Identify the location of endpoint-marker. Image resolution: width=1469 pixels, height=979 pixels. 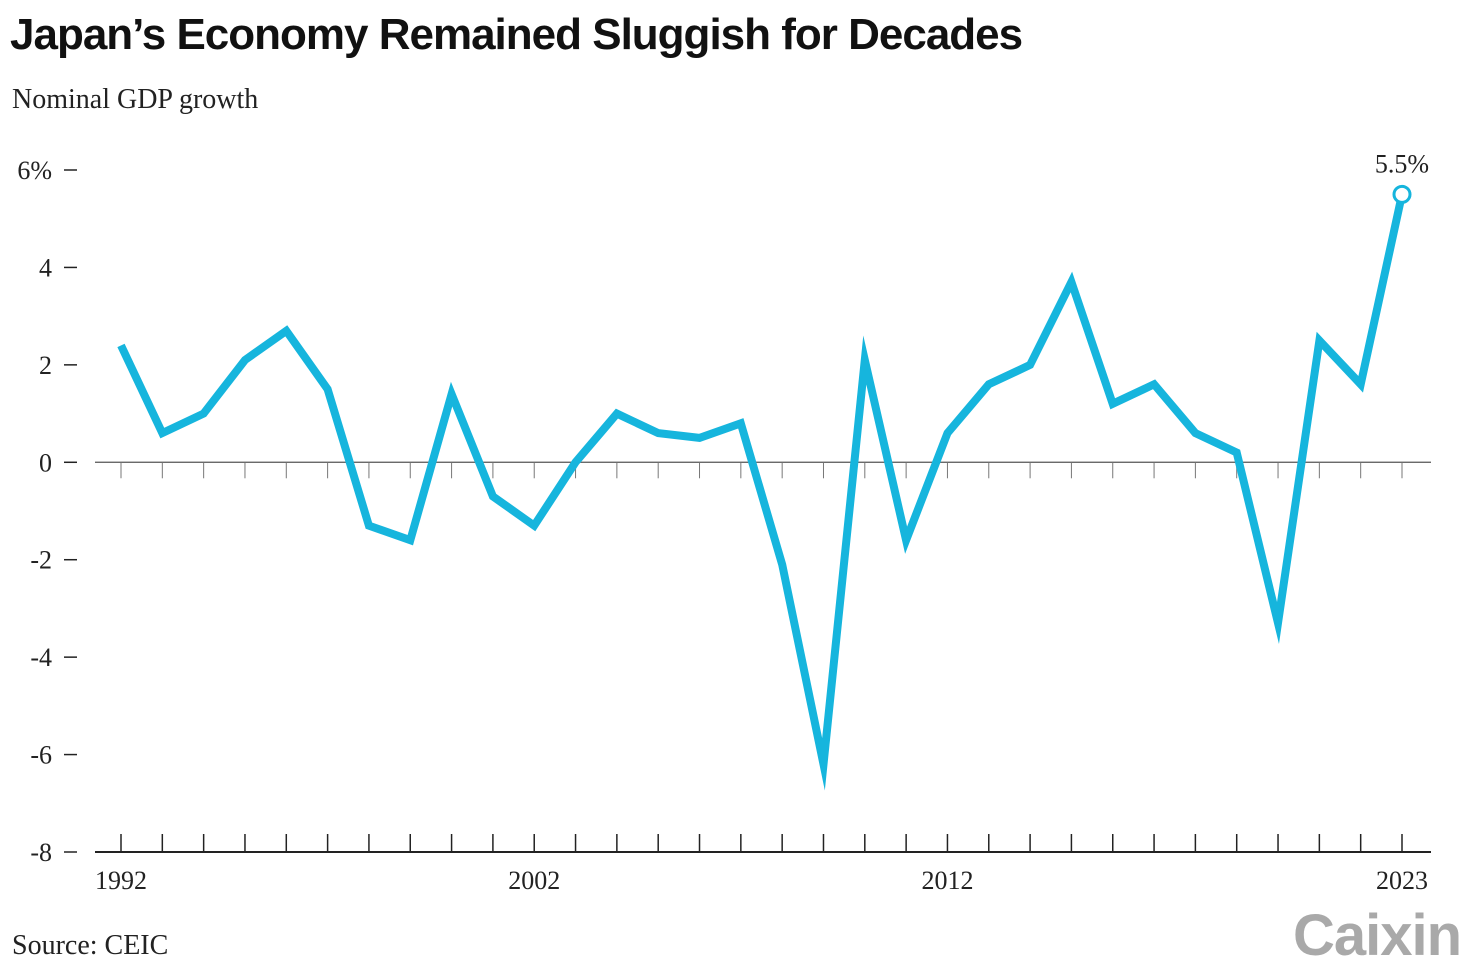
(1402, 194).